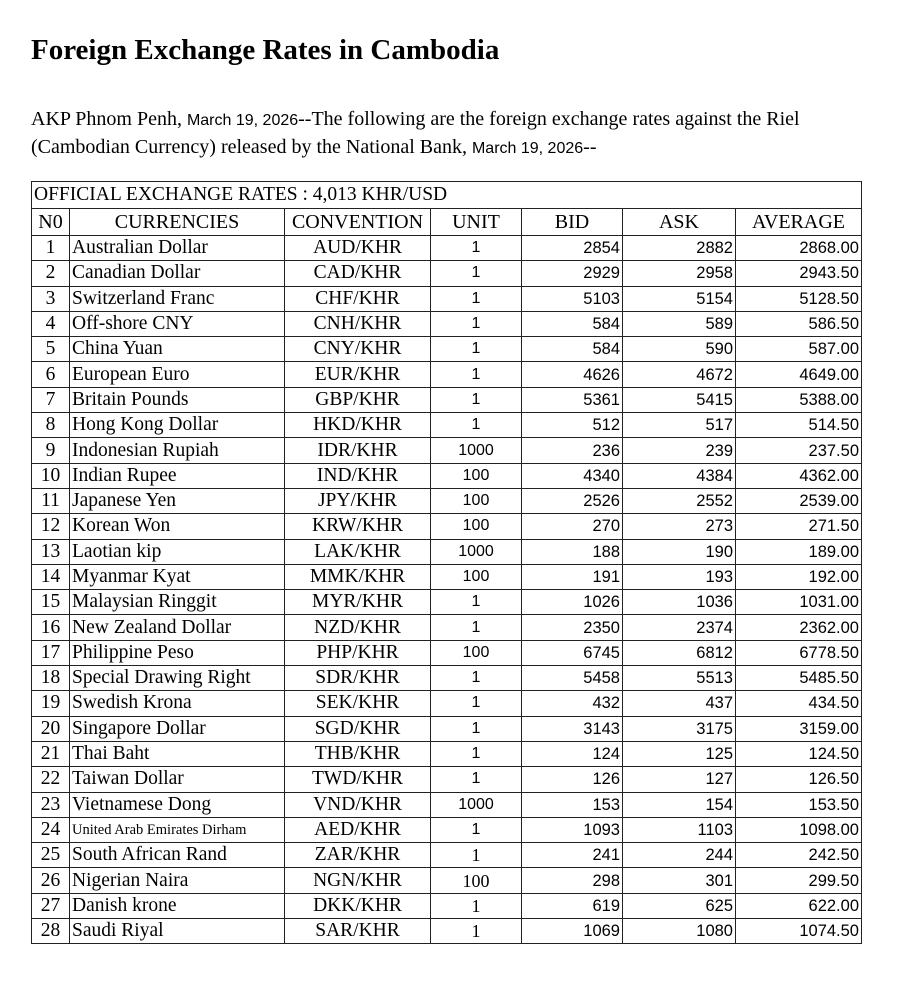 This screenshot has width=908, height=1000. What do you see at coordinates (357, 349) in the screenshot?
I see `convention: CNY/KHR` at bounding box center [357, 349].